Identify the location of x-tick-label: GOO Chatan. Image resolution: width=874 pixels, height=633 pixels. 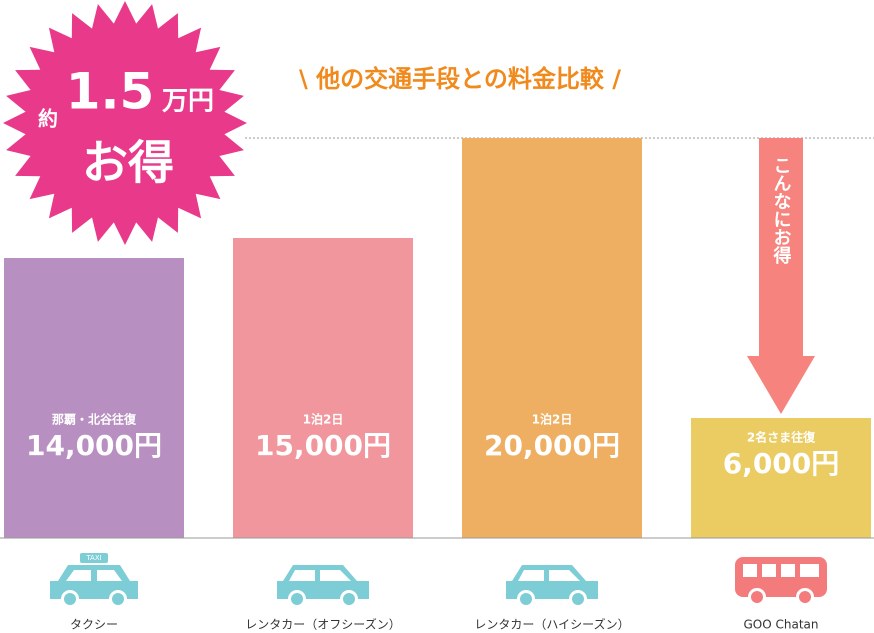
(780, 625).